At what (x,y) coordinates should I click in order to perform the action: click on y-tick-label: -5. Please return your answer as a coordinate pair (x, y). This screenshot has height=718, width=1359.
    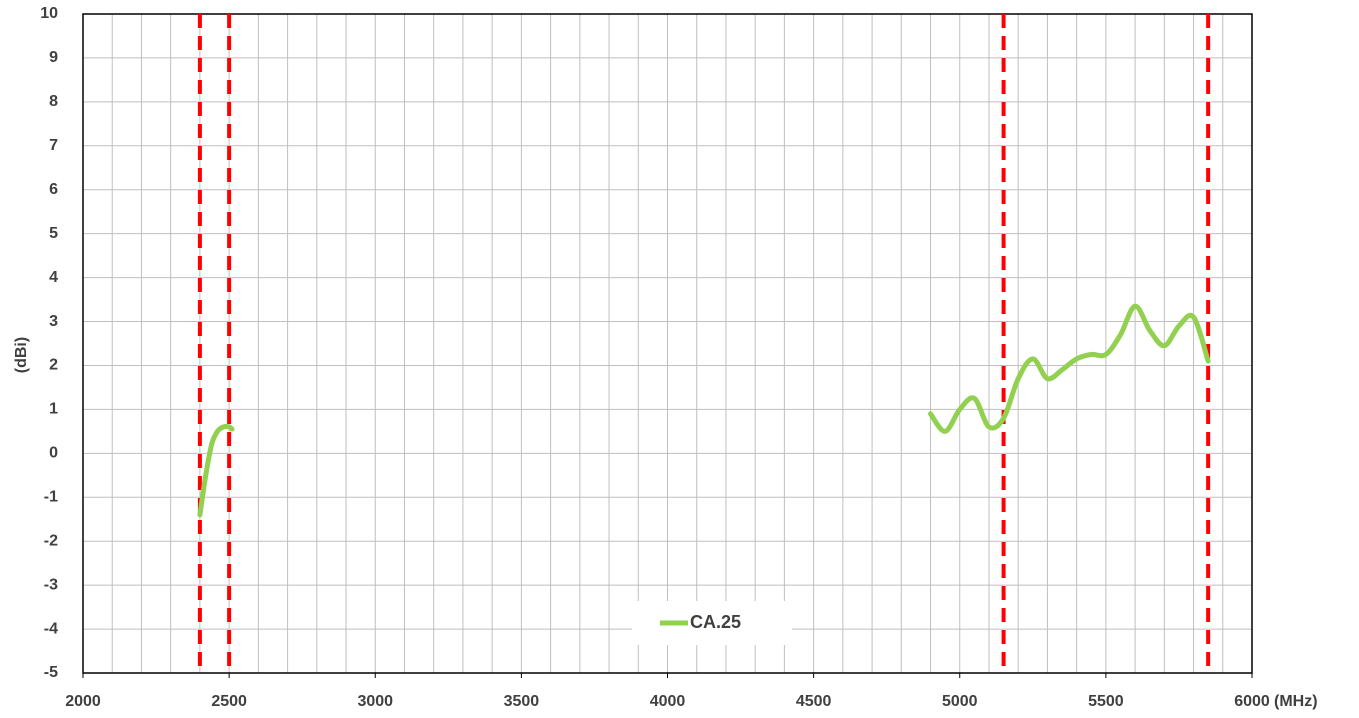
    Looking at the image, I should click on (51, 672).